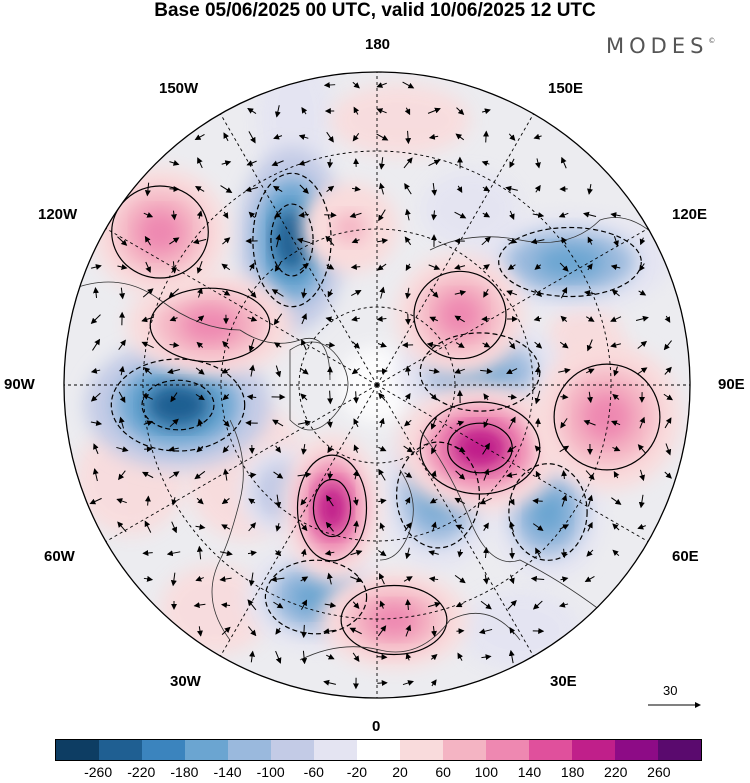  Describe the element at coordinates (357, 772) in the screenshot. I see `colorbar-tick-label: -20` at that location.